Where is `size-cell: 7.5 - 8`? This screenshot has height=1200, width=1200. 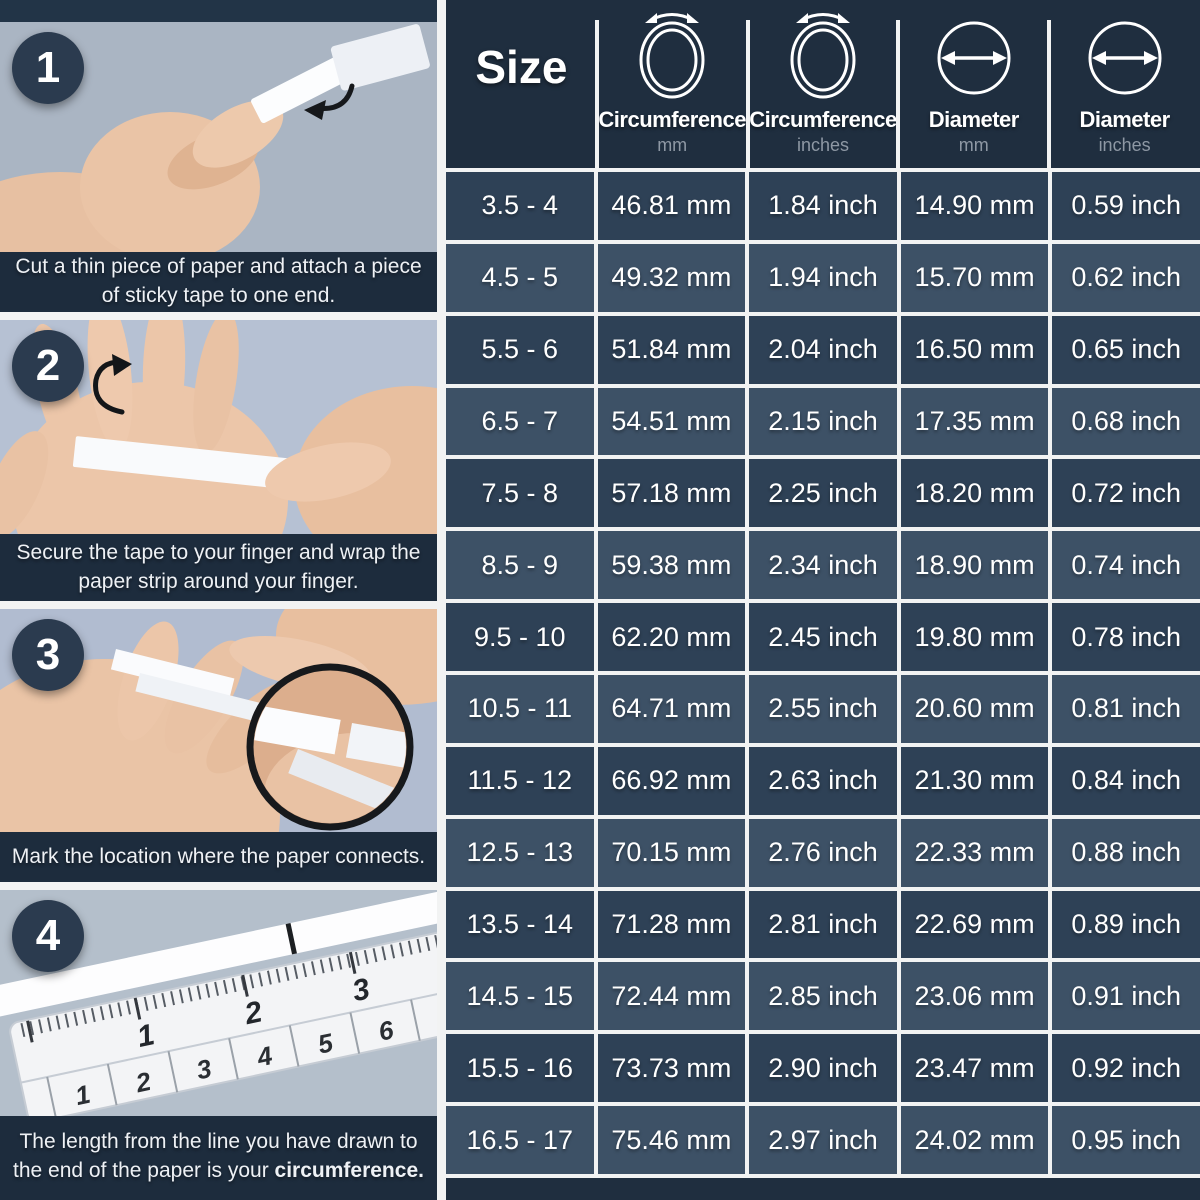
size-cell: 7.5 - 8 is located at coordinates (520, 492).